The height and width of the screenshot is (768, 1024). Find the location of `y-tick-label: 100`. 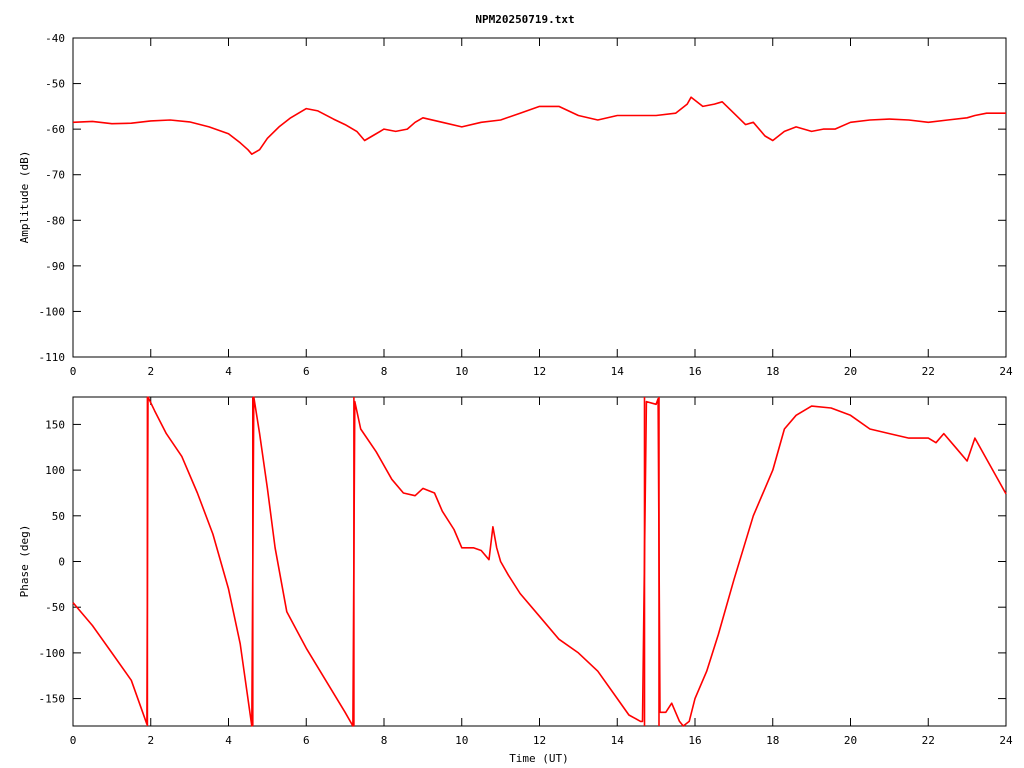

y-tick-label: 100 is located at coordinates (55, 470).